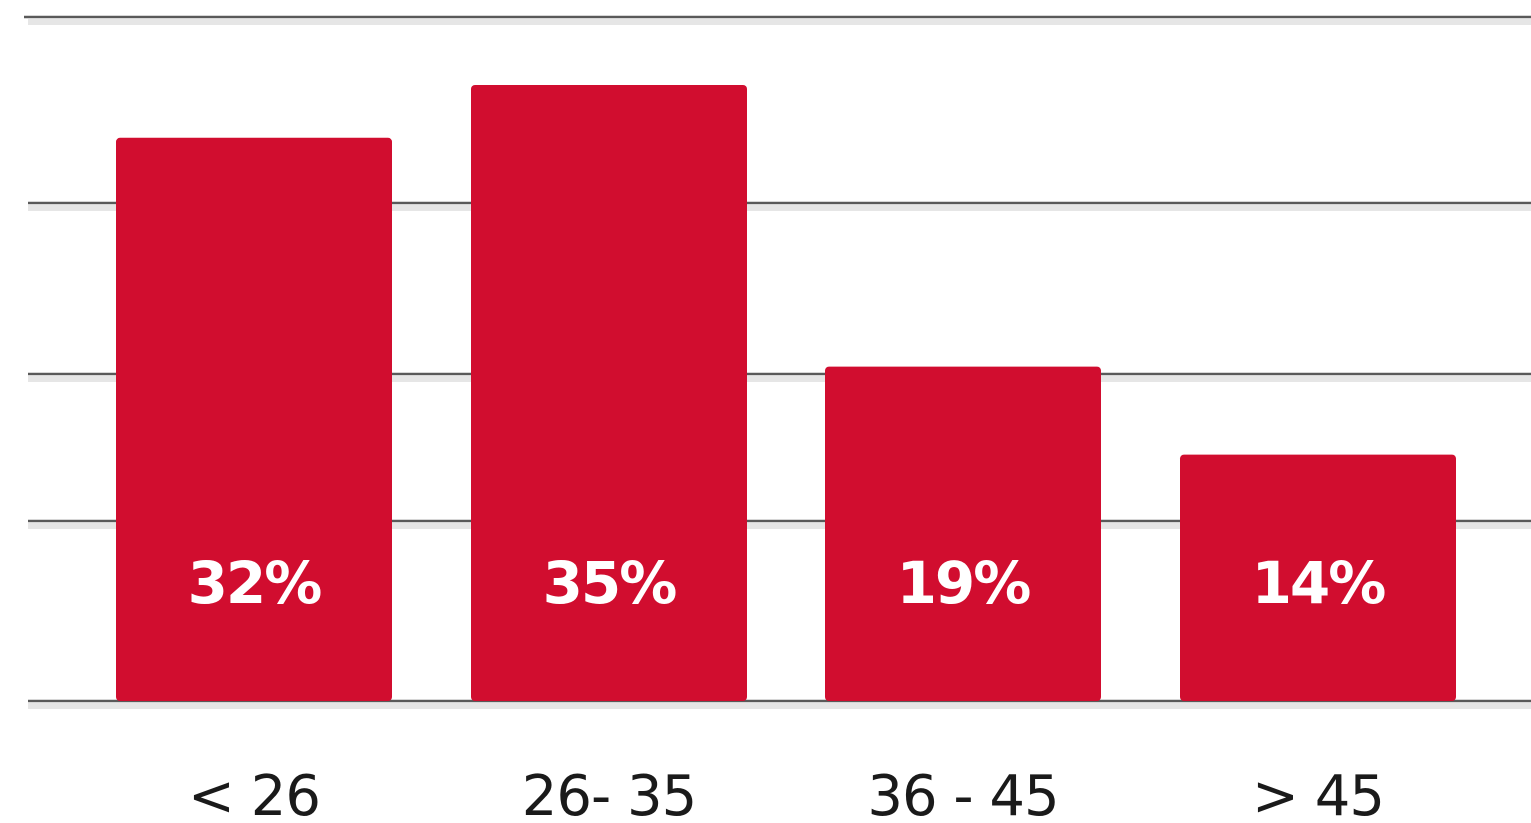  I want to click on category-labels: < 26 26- 35 36 - 45 > 45, so click(786, 793).